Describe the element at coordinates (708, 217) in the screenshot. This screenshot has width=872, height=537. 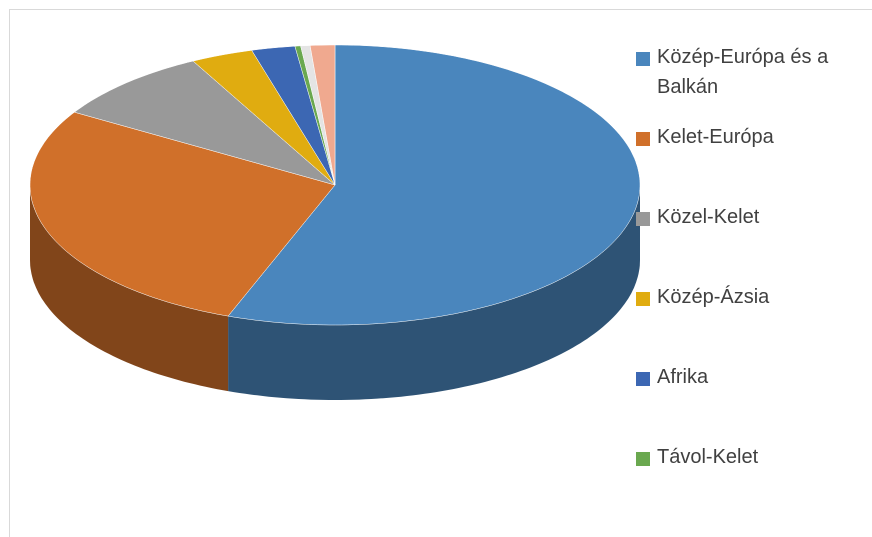
I see `legend-label: Közel-Kelet` at that location.